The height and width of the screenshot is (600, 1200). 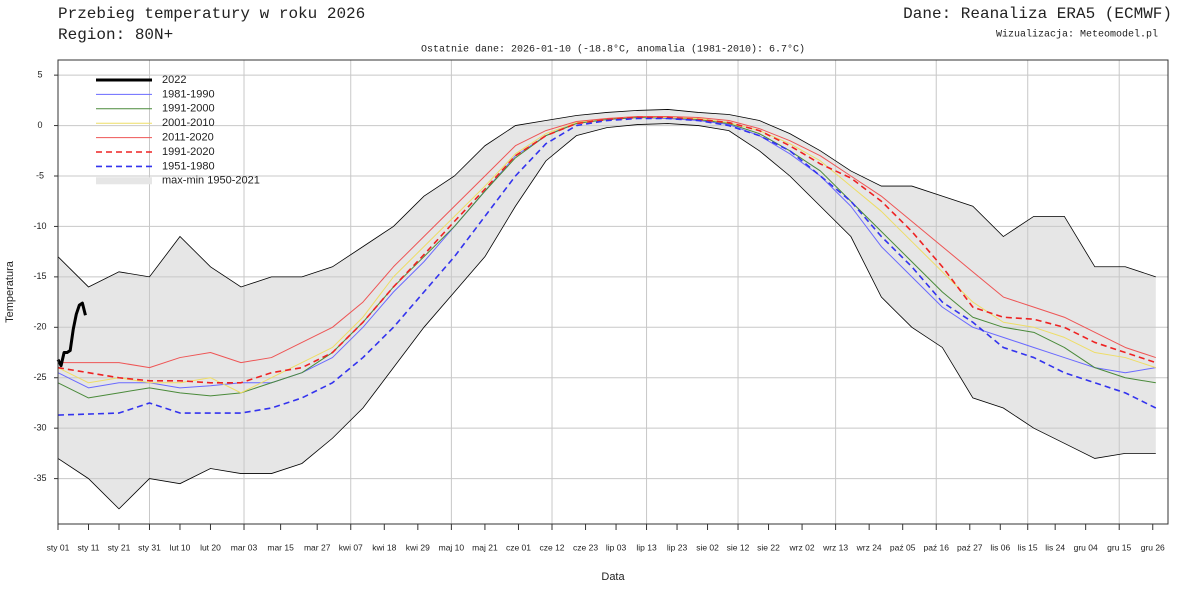 I want to click on y-tick-label: 5, so click(x=39, y=75).